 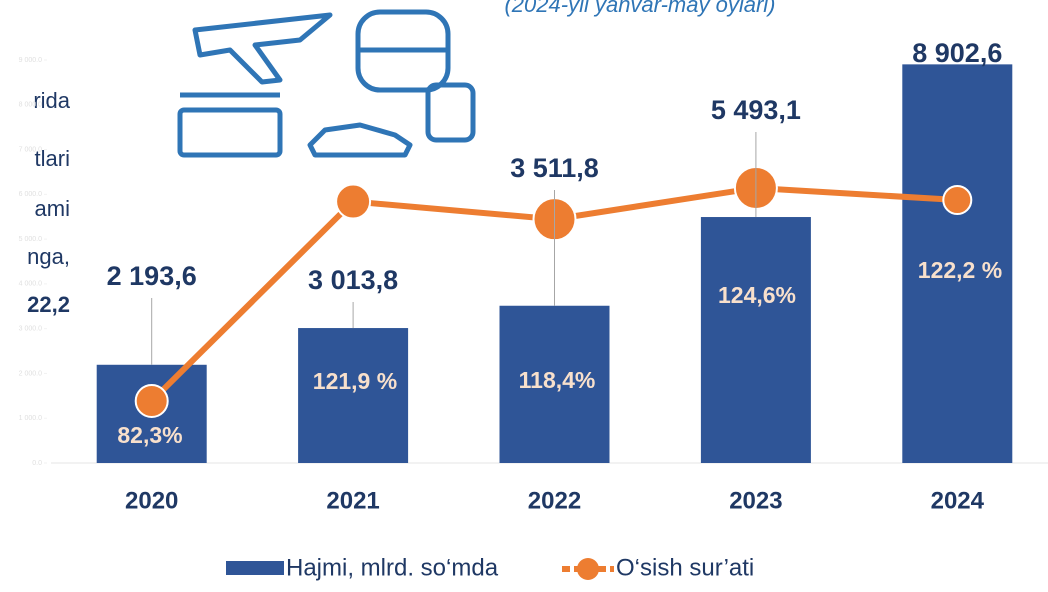 What do you see at coordinates (30, 60) in the screenshot?
I see `y-tick-label: 9 000.0` at bounding box center [30, 60].